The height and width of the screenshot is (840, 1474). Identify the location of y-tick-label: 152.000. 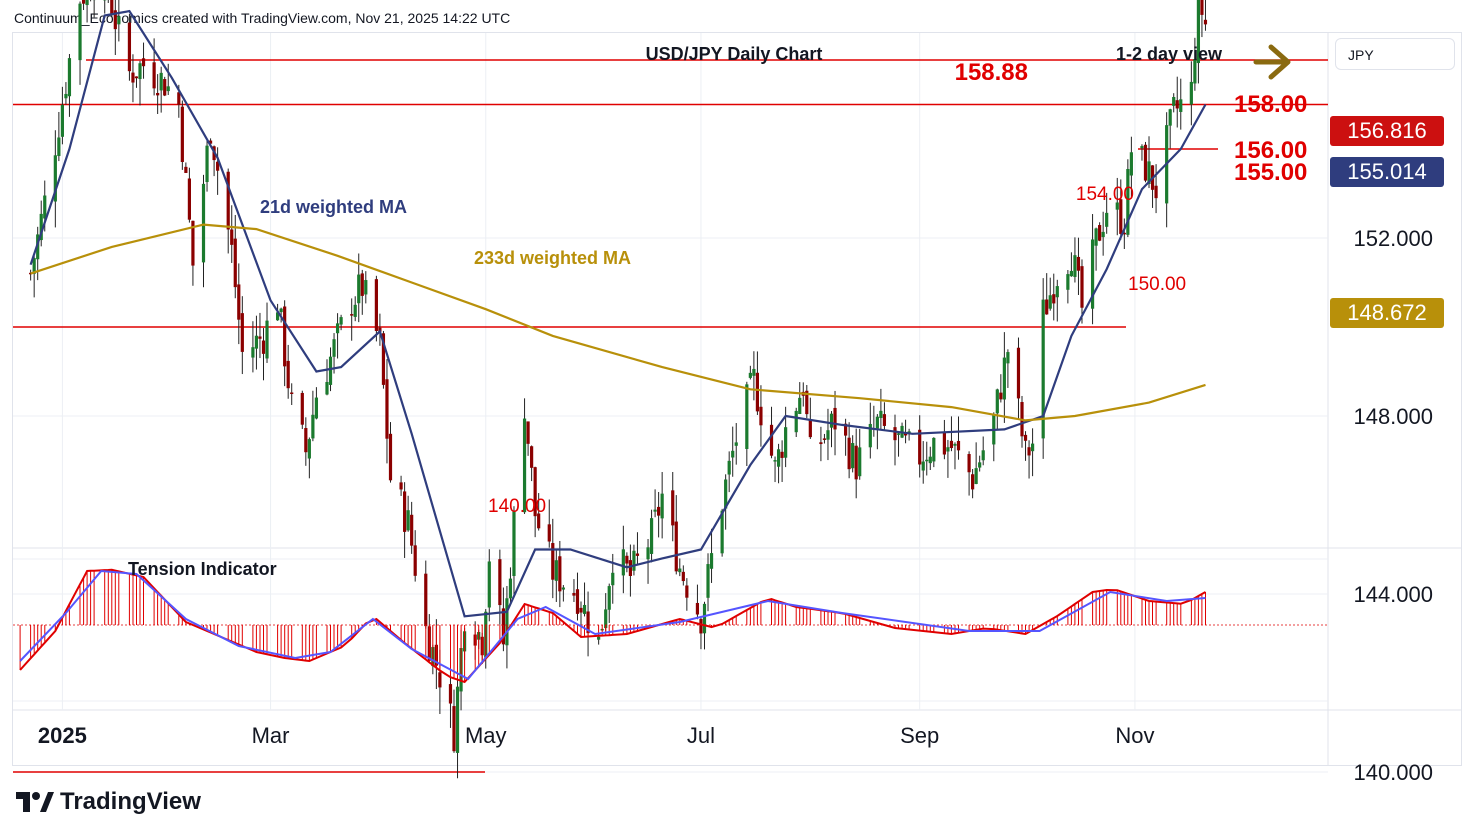
(1393, 238).